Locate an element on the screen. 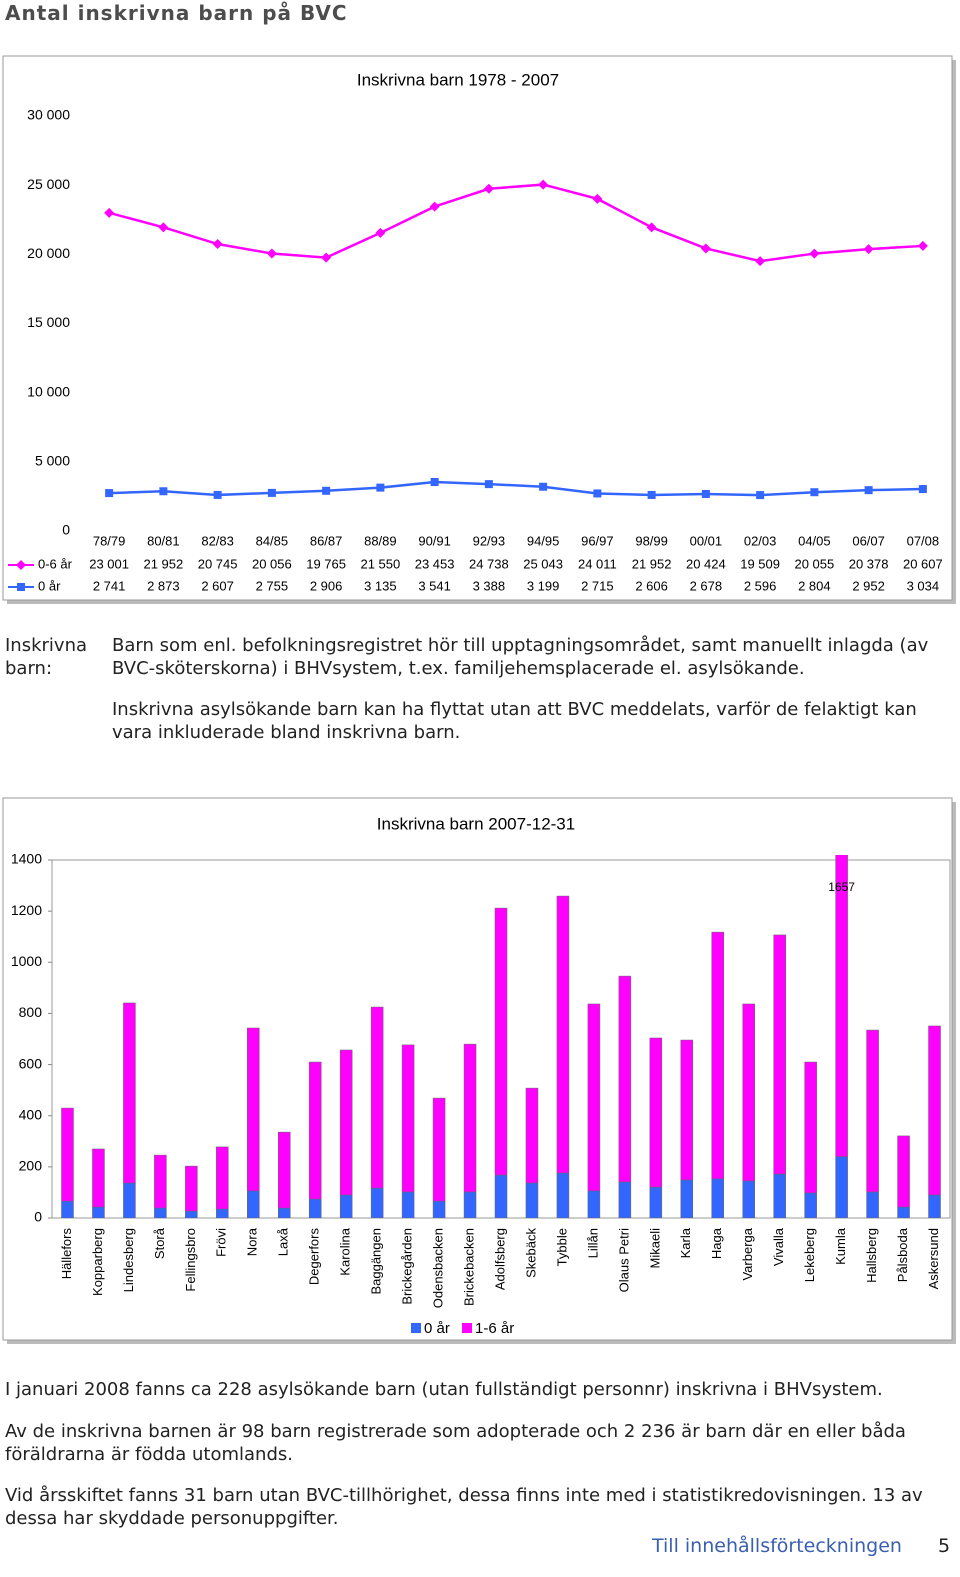  value-label: 20 055 is located at coordinates (814, 563).